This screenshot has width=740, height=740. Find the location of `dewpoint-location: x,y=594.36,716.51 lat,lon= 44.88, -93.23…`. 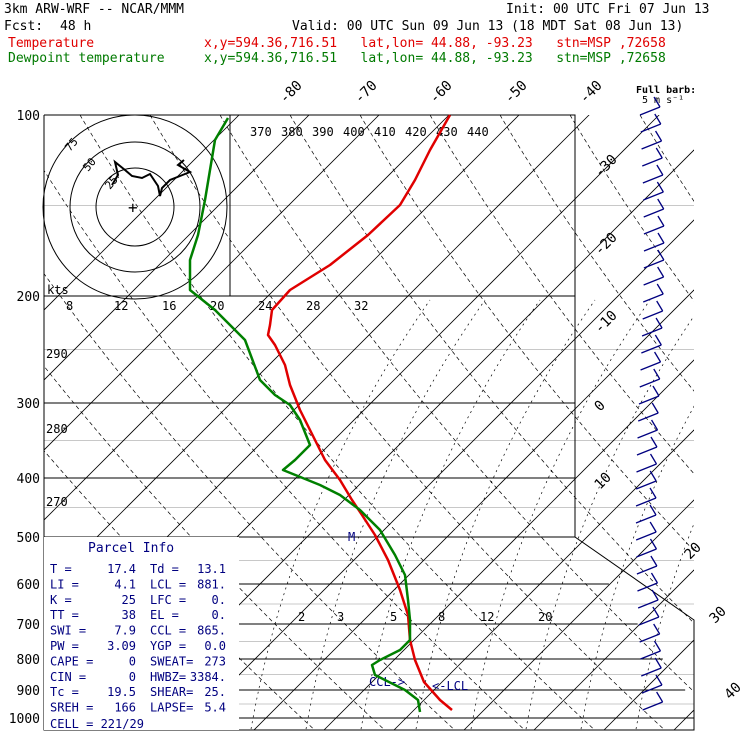

dewpoint-location: x,y=594.36,716.51 lat,lon= 44.88, -93.23… is located at coordinates (435, 58).